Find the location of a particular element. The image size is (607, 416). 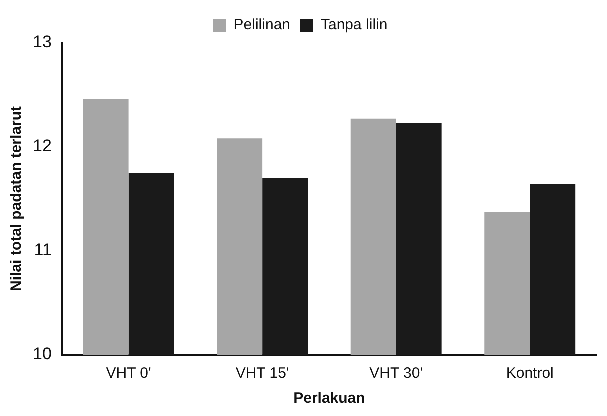

x-tick-label: Kontrol is located at coordinates (530, 373).